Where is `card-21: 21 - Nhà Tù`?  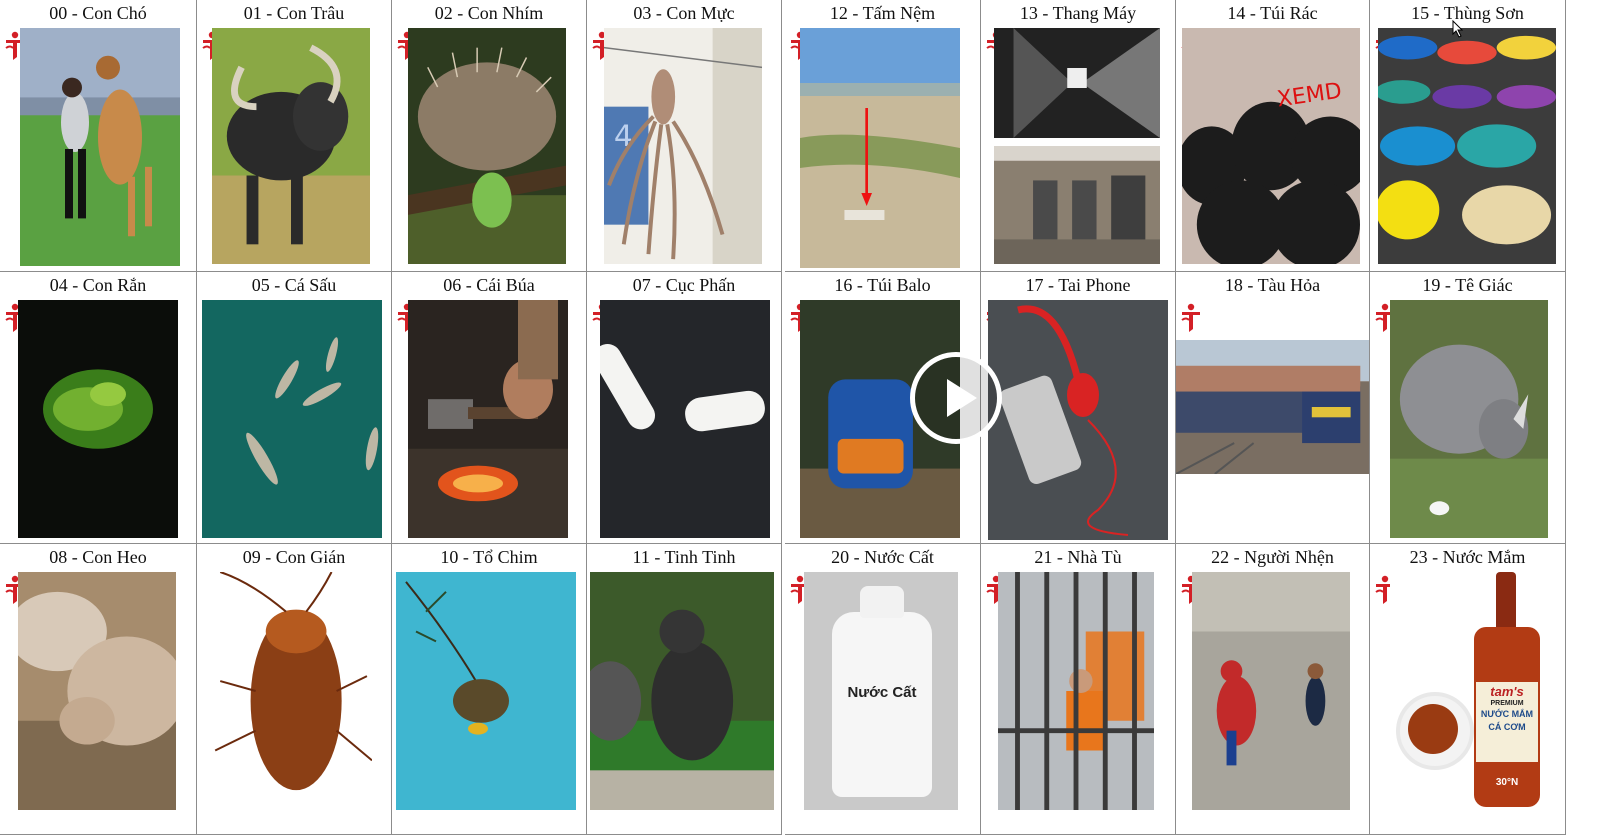 card-21: 21 - Nhà Tù is located at coordinates (1078, 689).